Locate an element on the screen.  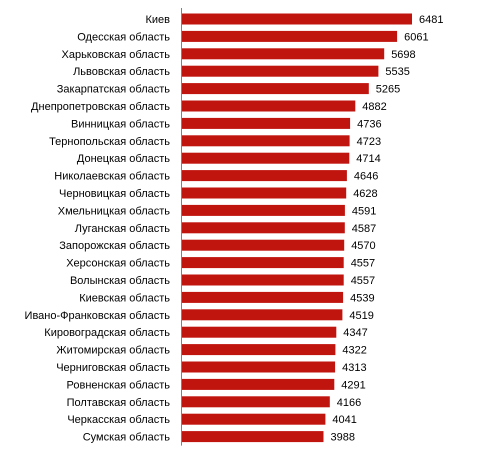
category-label: Полтавская область is located at coordinates (119, 403).